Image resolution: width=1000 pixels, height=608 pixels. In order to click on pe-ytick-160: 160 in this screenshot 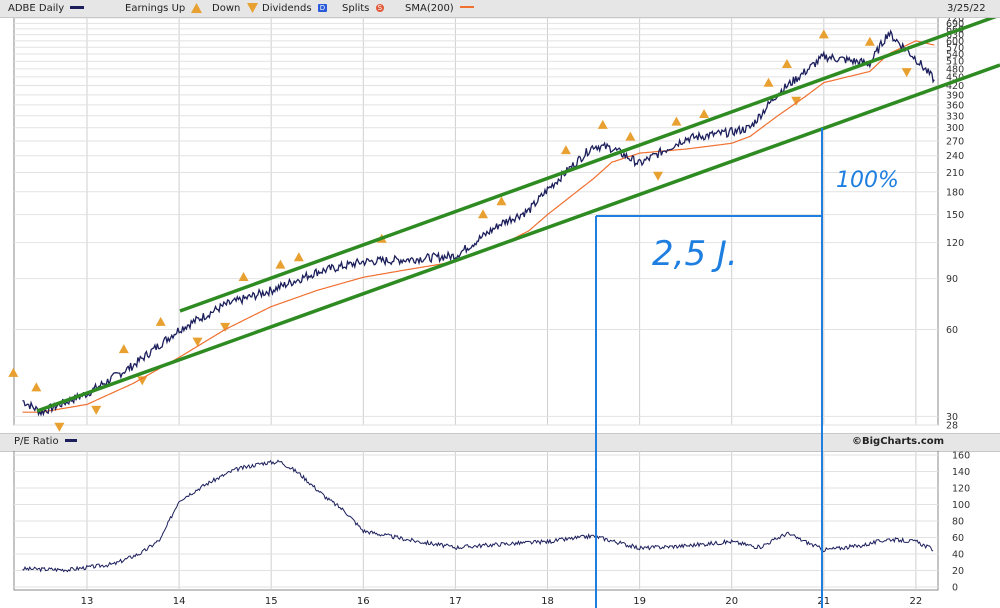, I will do `click(961, 456)`.